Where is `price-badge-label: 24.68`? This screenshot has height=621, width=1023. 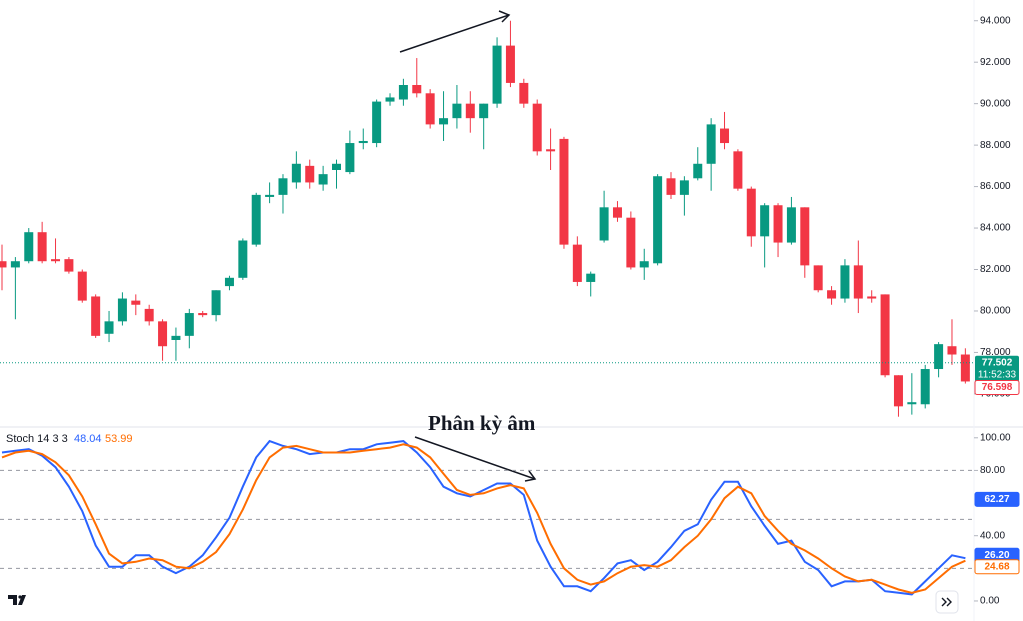
price-badge-label: 24.68 is located at coordinates (996, 566).